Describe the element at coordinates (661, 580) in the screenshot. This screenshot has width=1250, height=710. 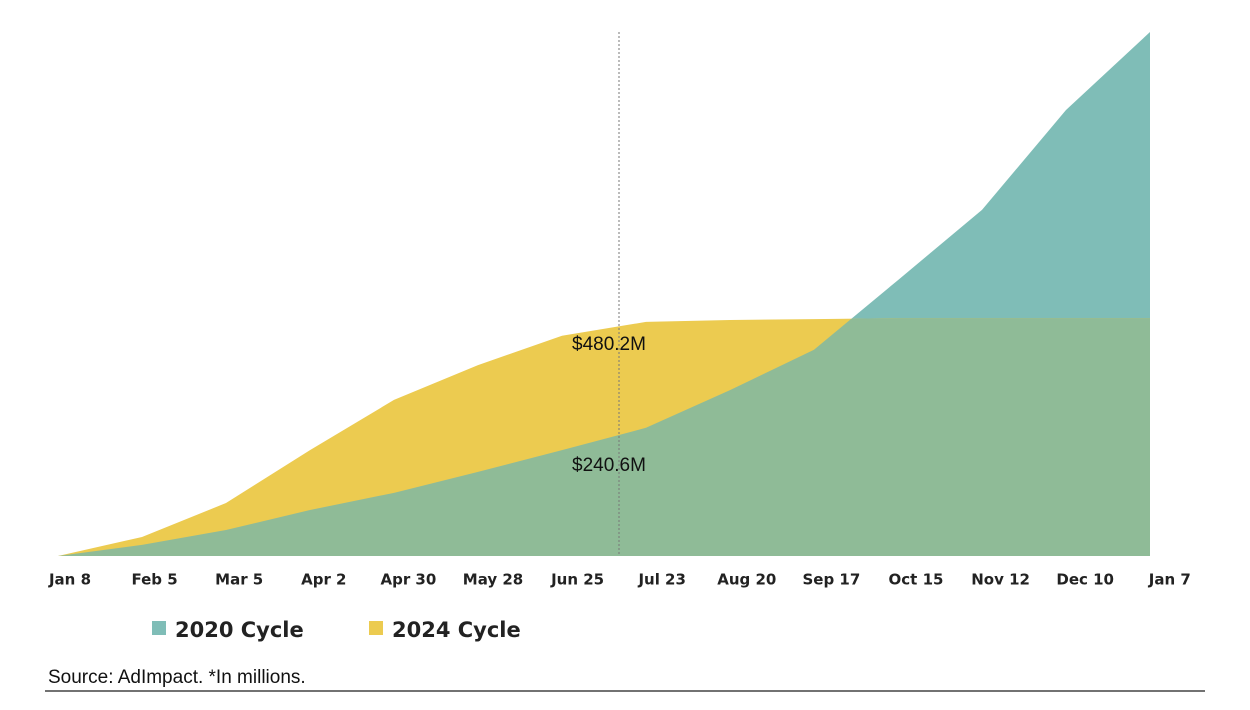
I see `x-tick-label: Jul 23` at that location.